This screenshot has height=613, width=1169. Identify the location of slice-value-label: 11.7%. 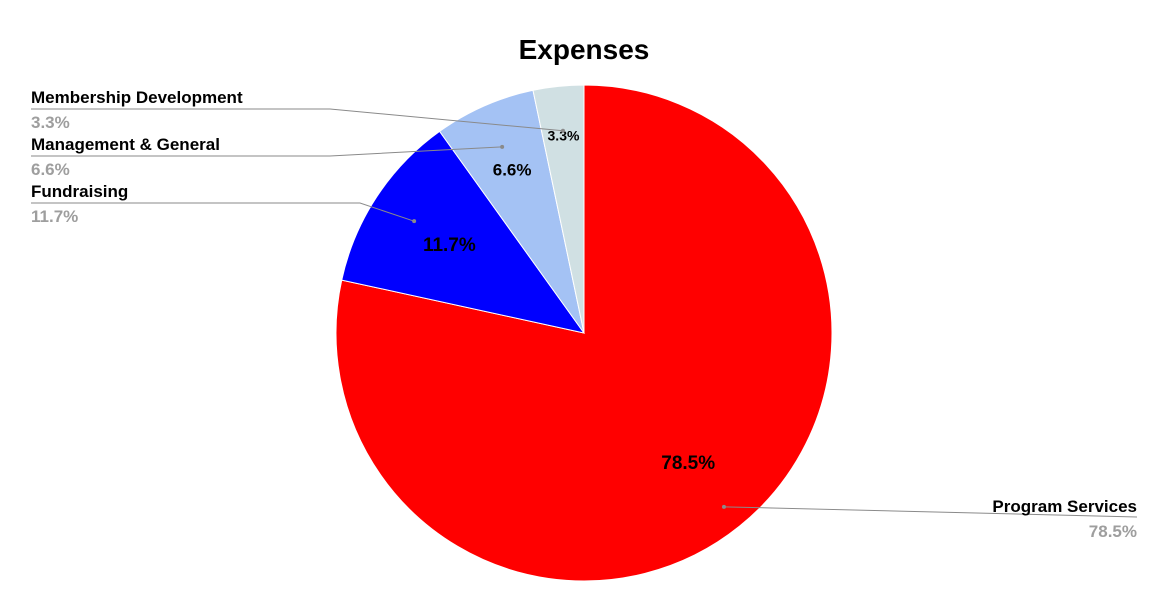
(449, 245).